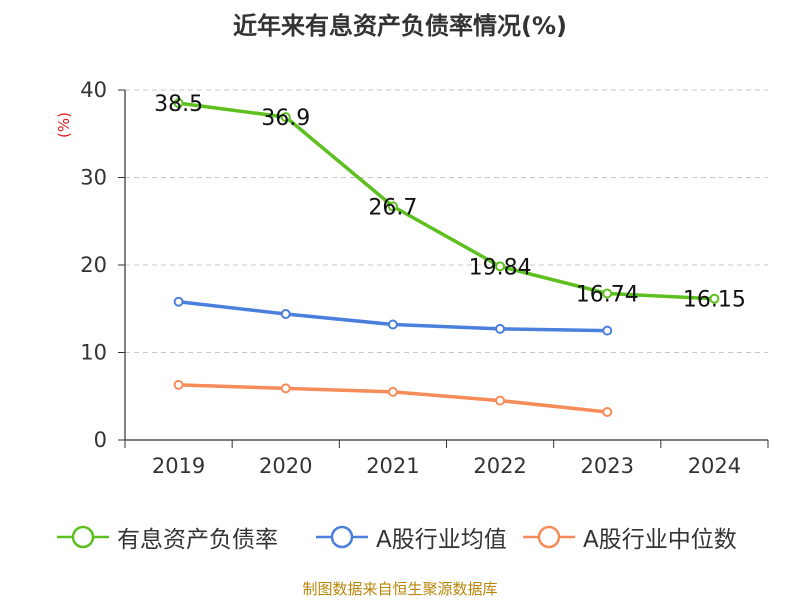 Image resolution: width=800 pixels, height=600 pixels. I want to click on legend-label: A股行业均值, so click(441, 540).